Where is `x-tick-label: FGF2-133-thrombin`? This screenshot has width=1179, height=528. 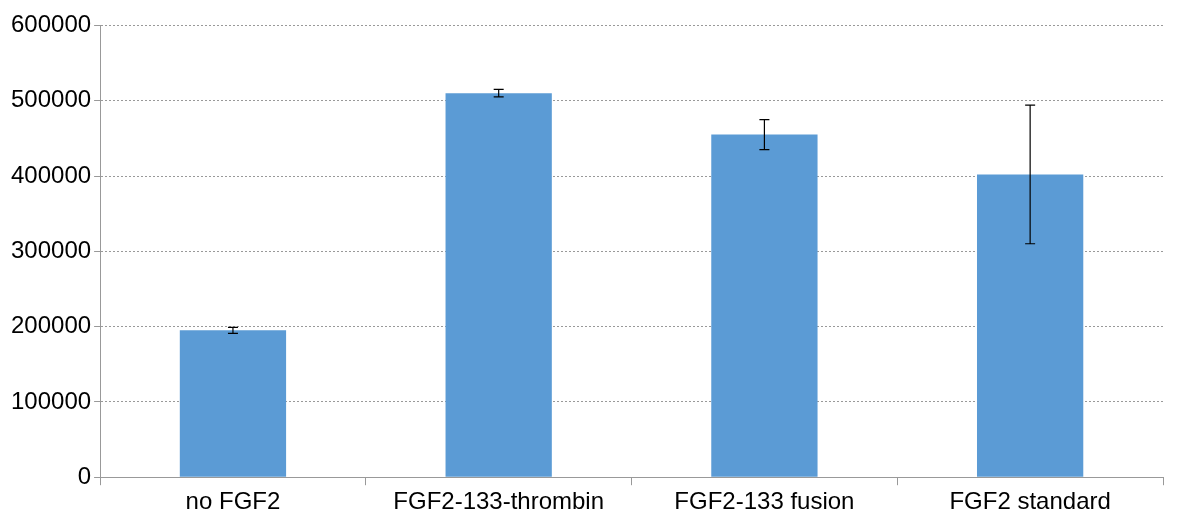
x-tick-label: FGF2-133-thrombin is located at coordinates (499, 501).